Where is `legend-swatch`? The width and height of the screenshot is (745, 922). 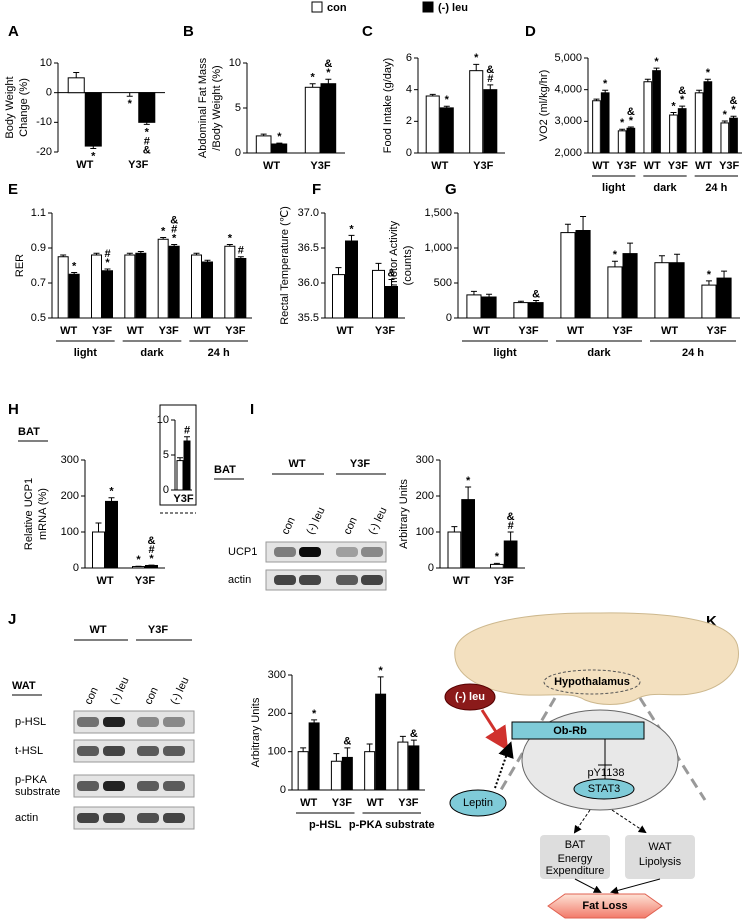
legend-swatch is located at coordinates (317, 7).